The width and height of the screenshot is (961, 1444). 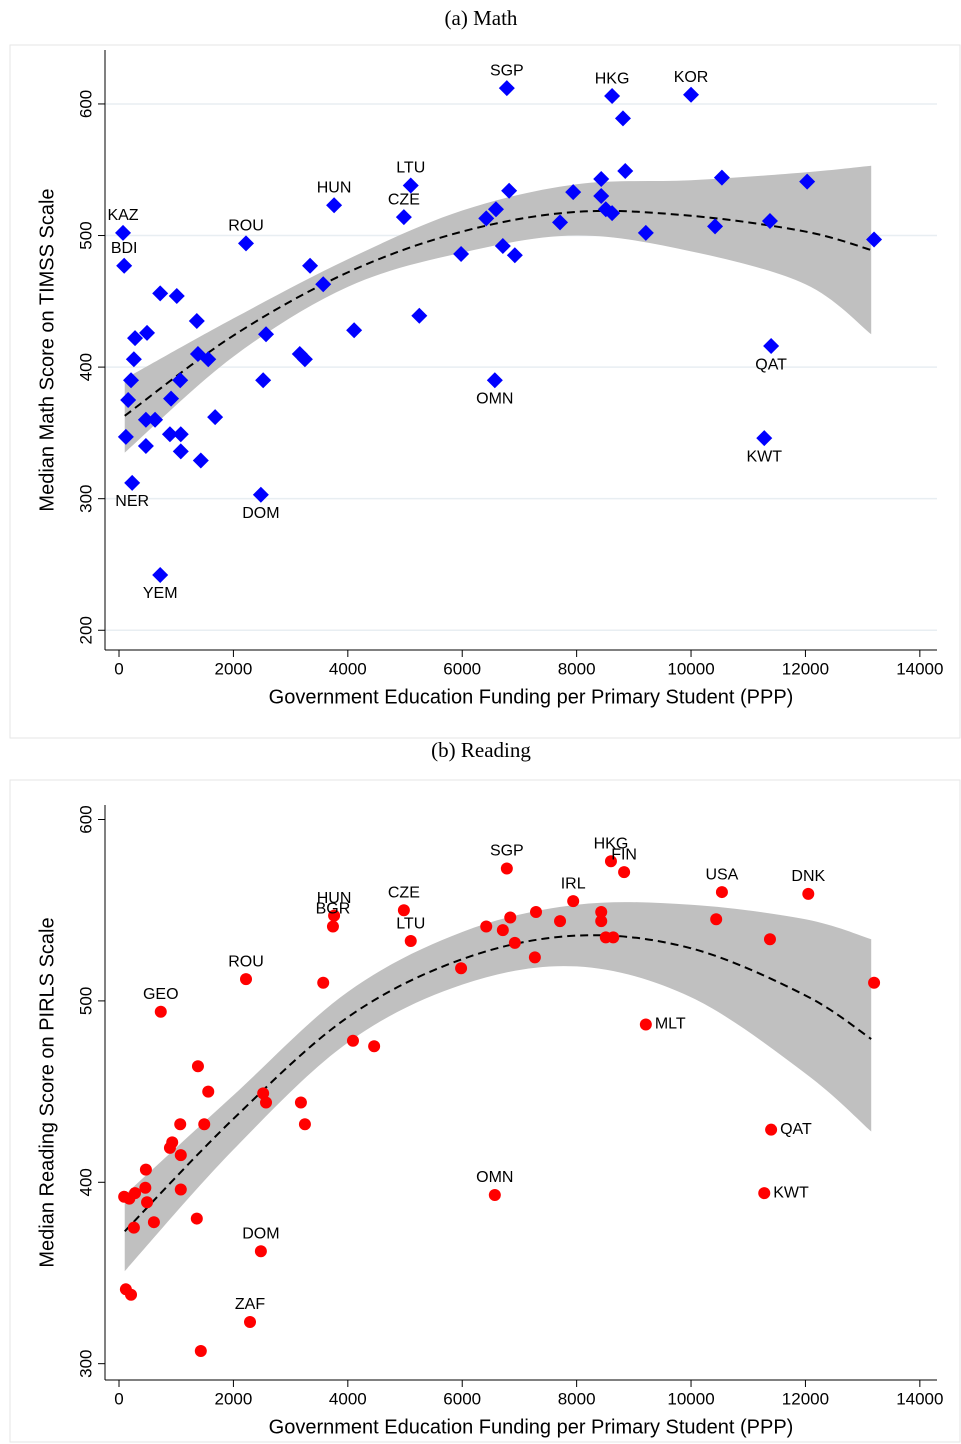 What do you see at coordinates (494, 1177) in the screenshot?
I see `point-label: OMN` at bounding box center [494, 1177].